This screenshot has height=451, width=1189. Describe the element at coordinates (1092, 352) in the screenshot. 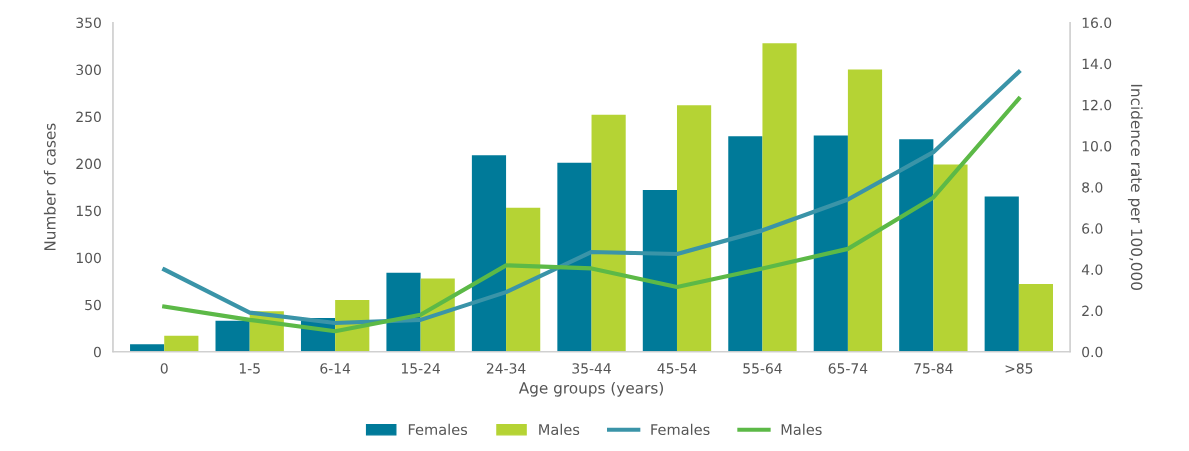

I see `y2-tick-label: 0.0` at that location.